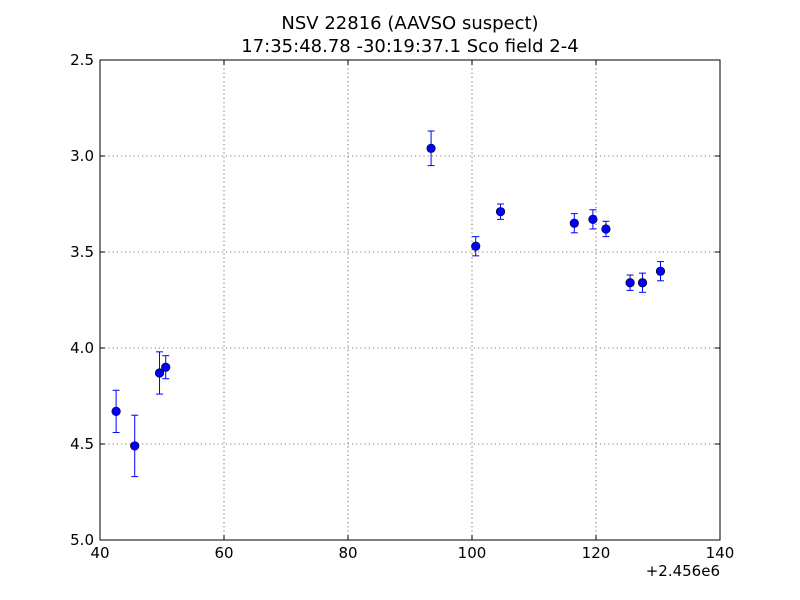  Describe the element at coordinates (347, 553) in the screenshot. I see `x-tick-label: 80` at that location.